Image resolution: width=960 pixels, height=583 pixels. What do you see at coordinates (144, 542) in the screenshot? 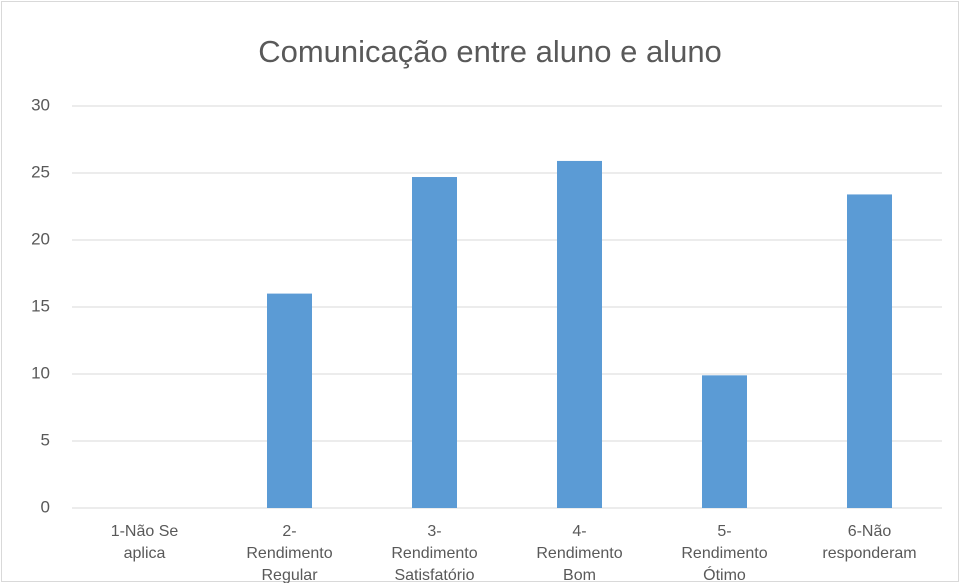
I see `x-tick-label: 1-Não Se aplica` at bounding box center [144, 542].